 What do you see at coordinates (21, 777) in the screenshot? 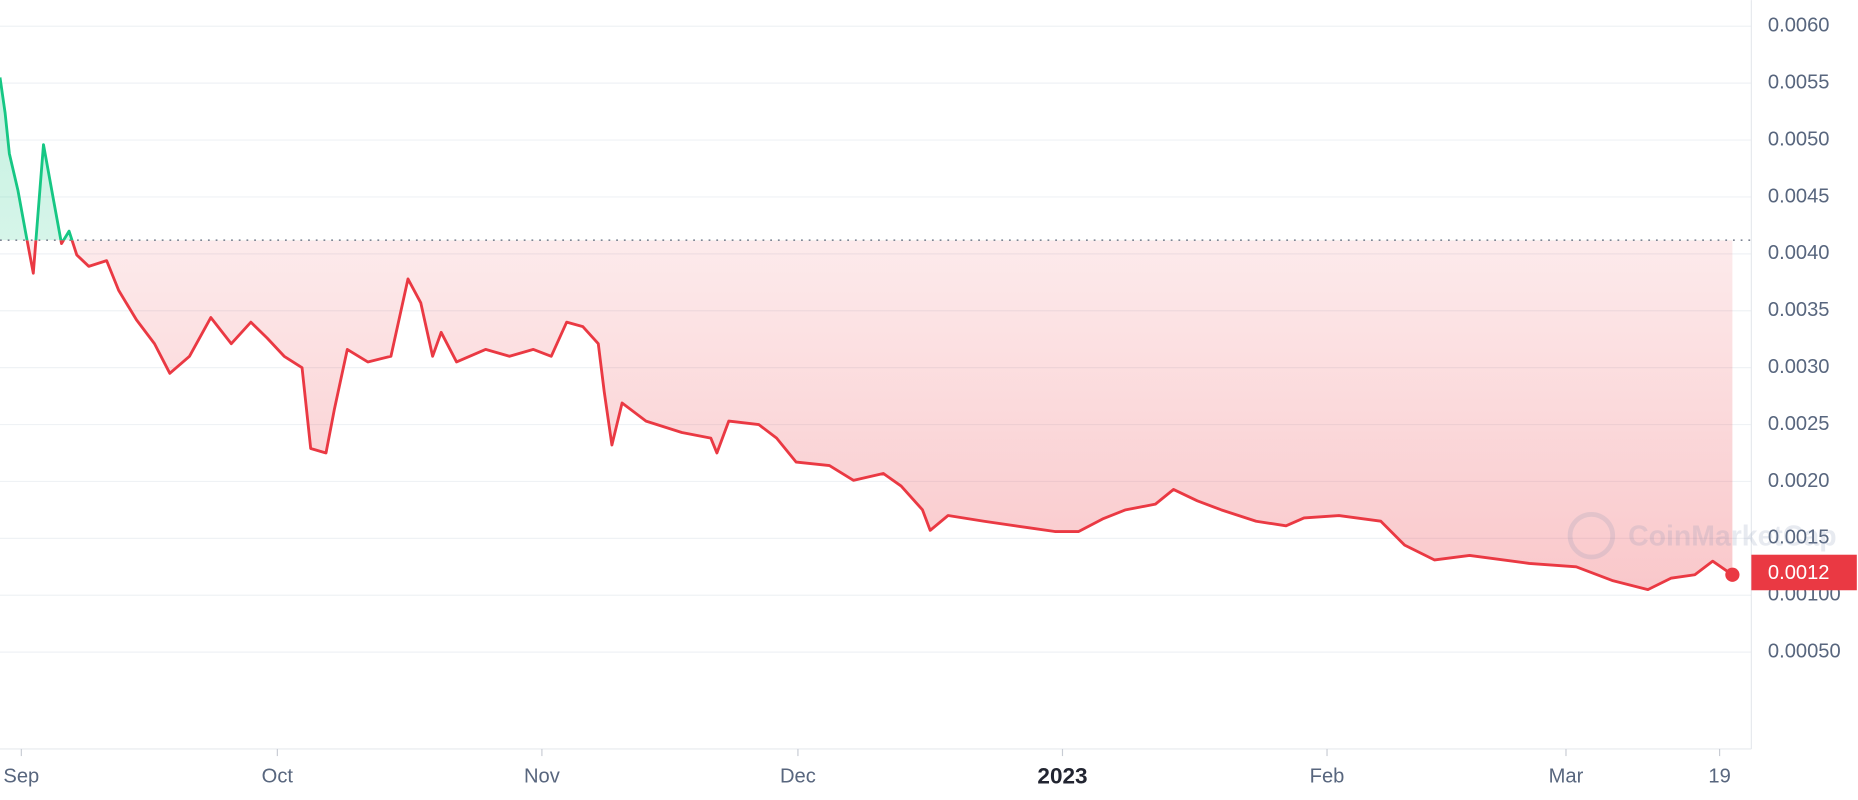
I see `x-tick-label: Sep` at bounding box center [21, 777].